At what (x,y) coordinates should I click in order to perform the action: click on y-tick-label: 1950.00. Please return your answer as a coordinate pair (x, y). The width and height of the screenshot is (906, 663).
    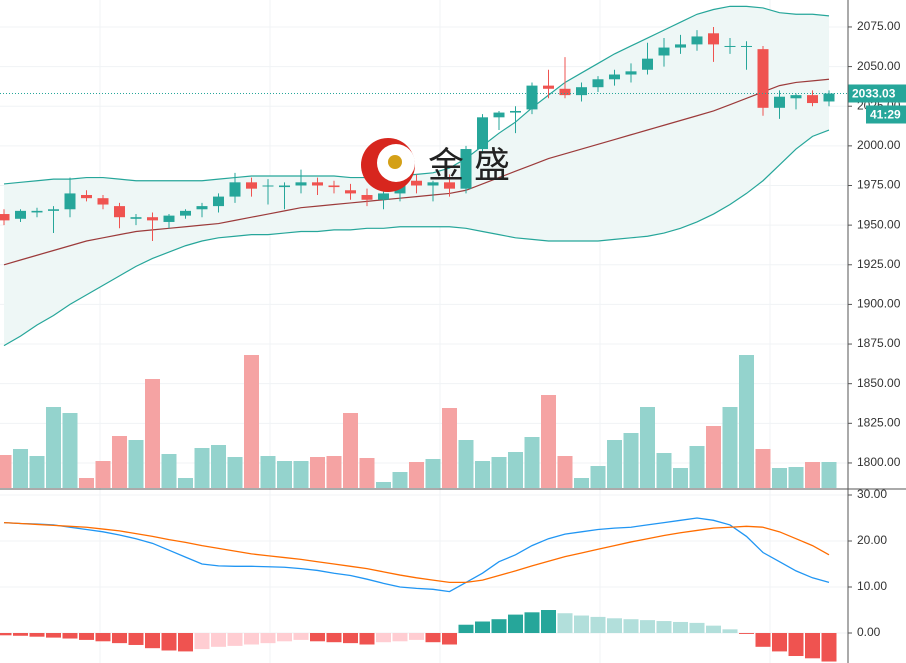
    Looking at the image, I should click on (879, 224).